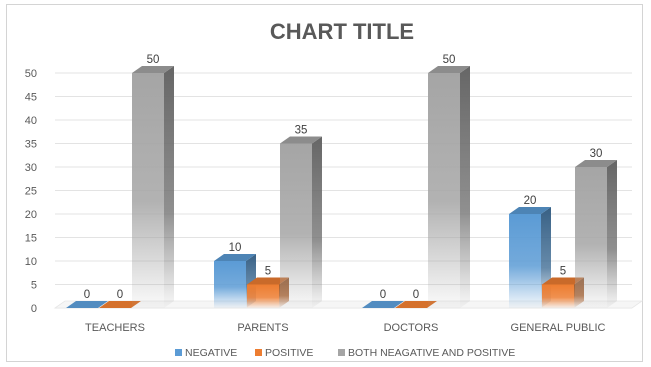 Image resolution: width=651 pixels, height=367 pixels. I want to click on y-tick-label: 15, so click(31, 239).